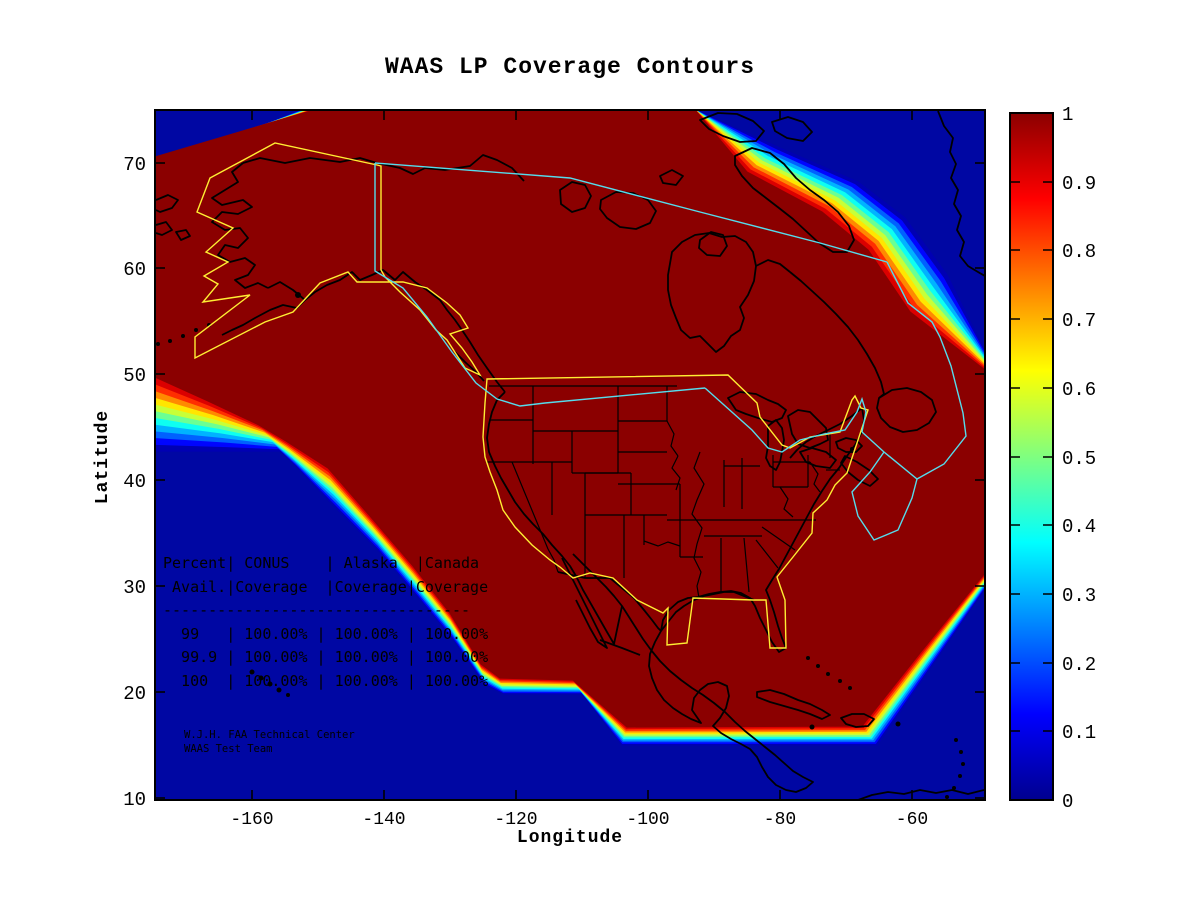 Image resolution: width=1200 pixels, height=900 pixels. What do you see at coordinates (1067, 115) in the screenshot?
I see `colorbar-tick-label: 1` at bounding box center [1067, 115].